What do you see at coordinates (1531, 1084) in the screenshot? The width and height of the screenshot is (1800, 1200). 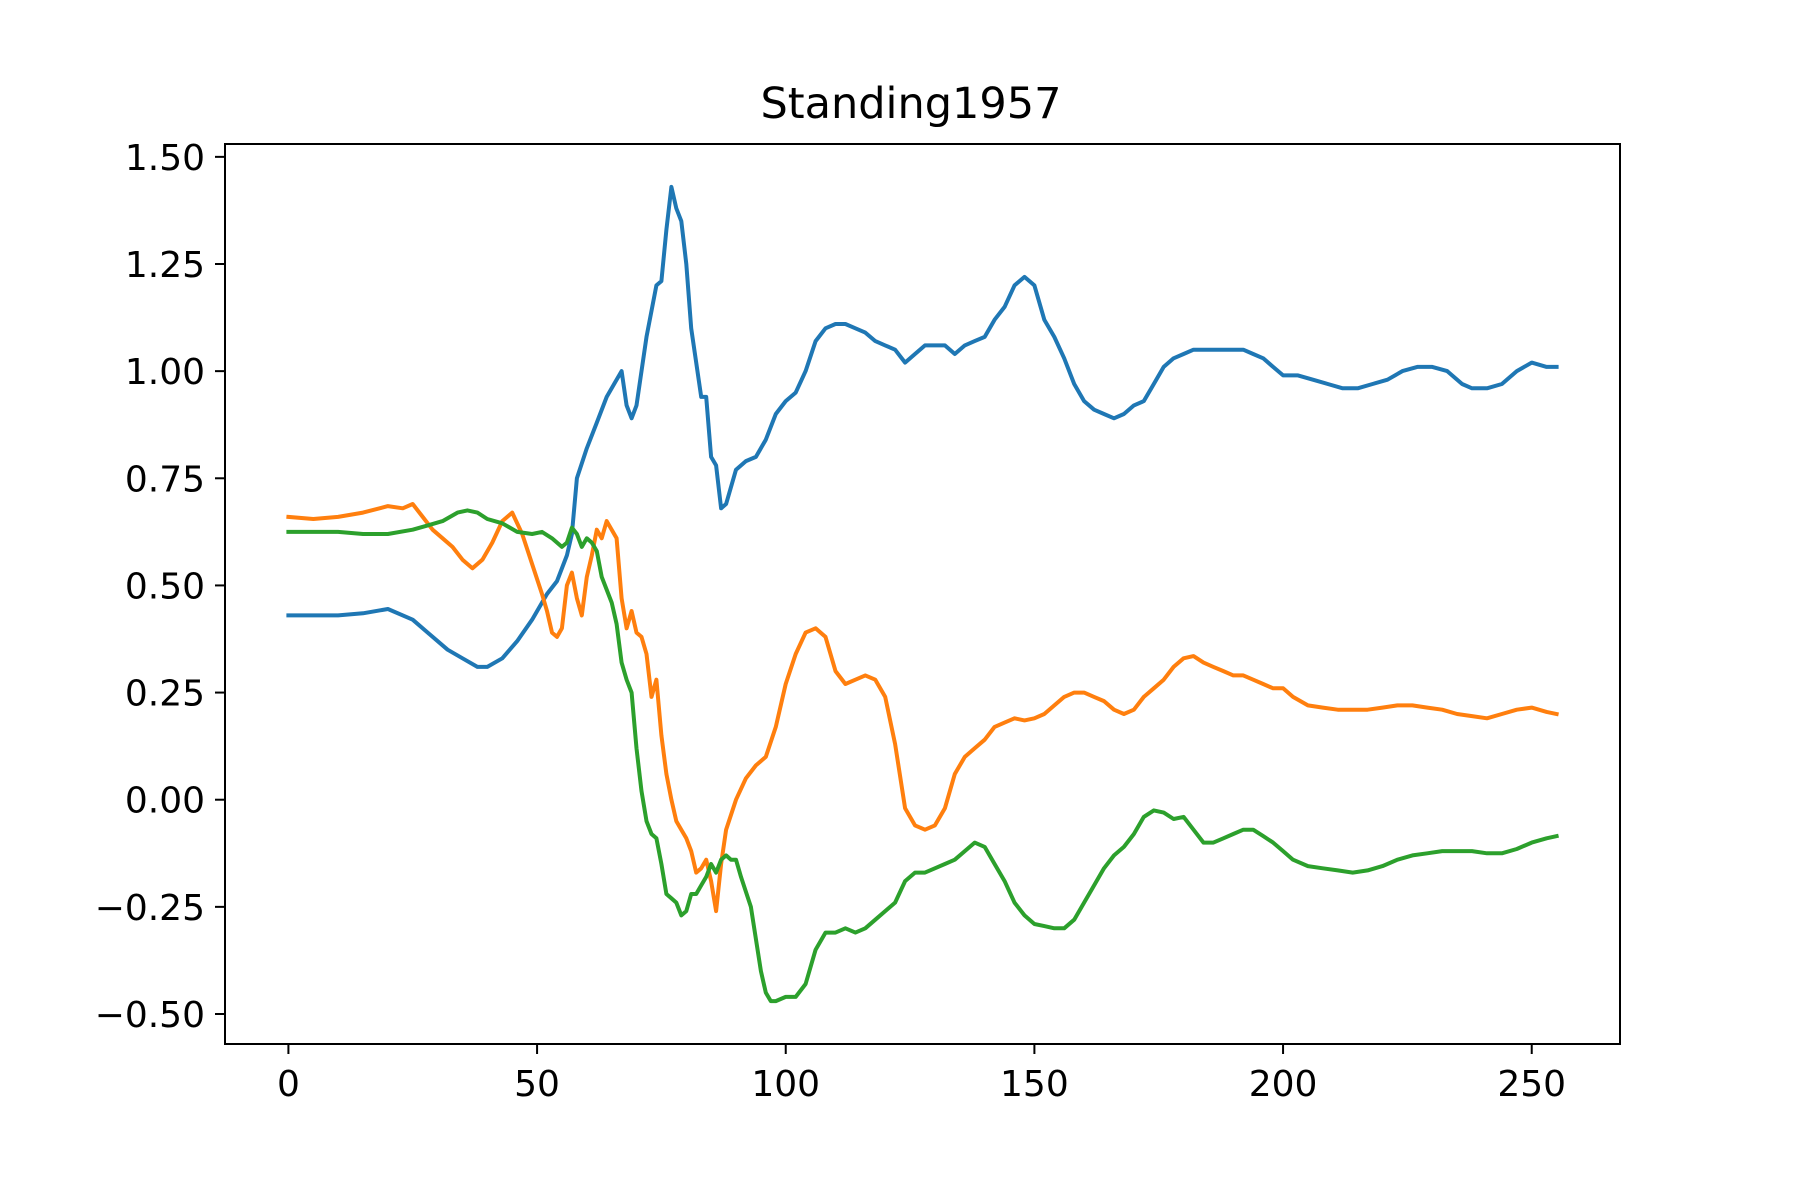 I see `x-tick-label: 250` at bounding box center [1531, 1084].